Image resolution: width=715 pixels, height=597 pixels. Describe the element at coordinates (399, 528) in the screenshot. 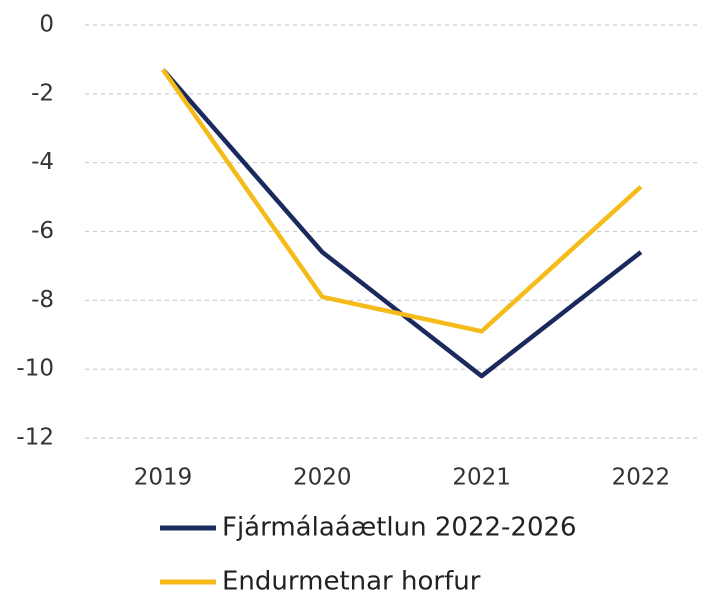

I see `legend-label: Fjármálaáætlun 2022-2026` at that location.